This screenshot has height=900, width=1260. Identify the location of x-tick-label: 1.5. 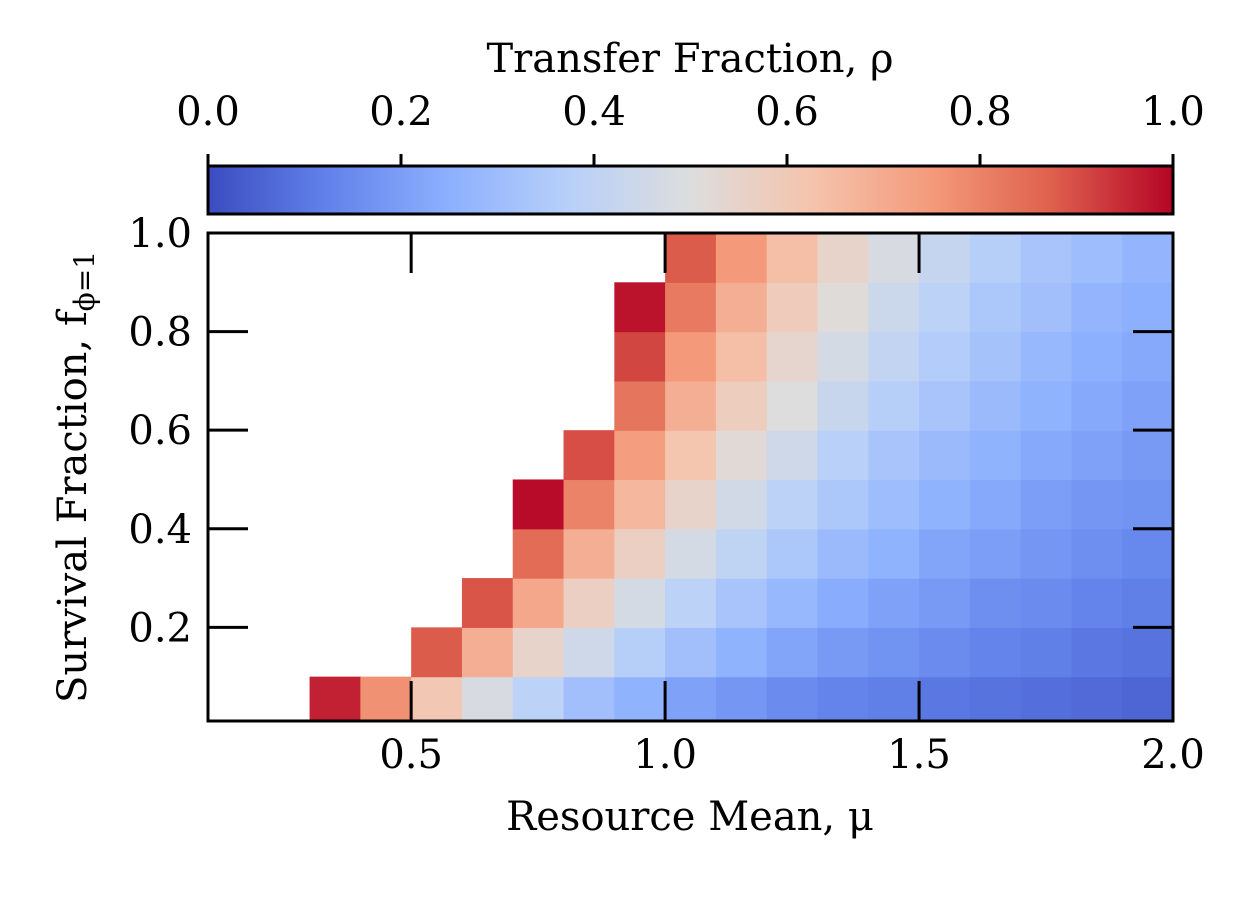
(919, 755).